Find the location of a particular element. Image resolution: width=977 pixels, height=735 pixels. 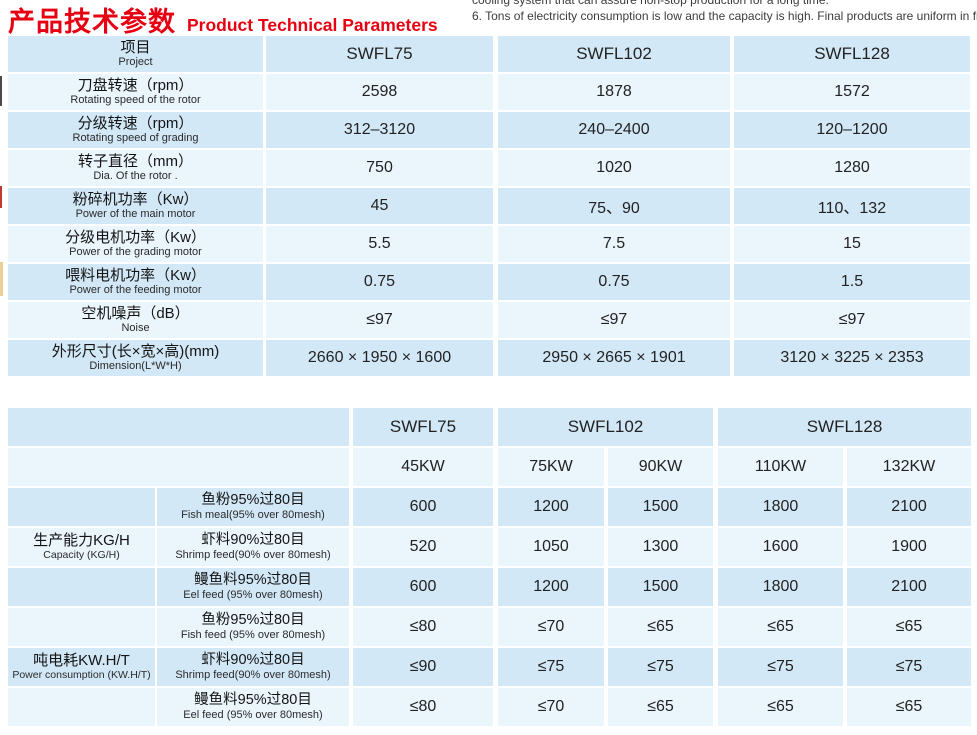

power-header-75kw: 75KW is located at coordinates (551, 467).